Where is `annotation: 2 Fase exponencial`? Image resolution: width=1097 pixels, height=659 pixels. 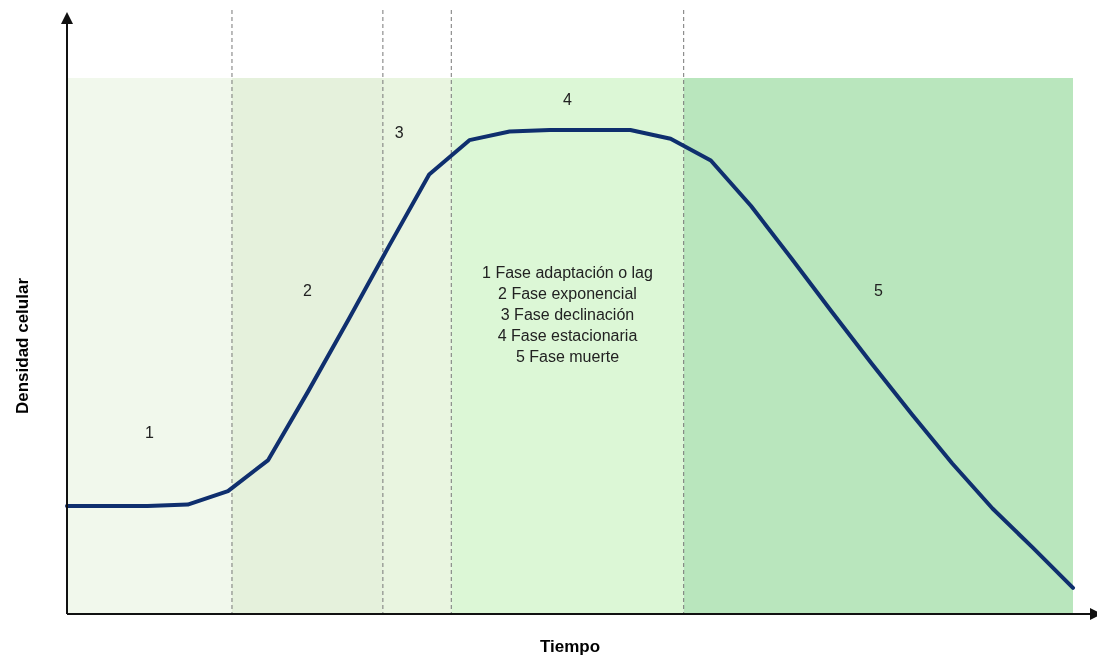
annotation: 2 Fase exponencial is located at coordinates (567, 293).